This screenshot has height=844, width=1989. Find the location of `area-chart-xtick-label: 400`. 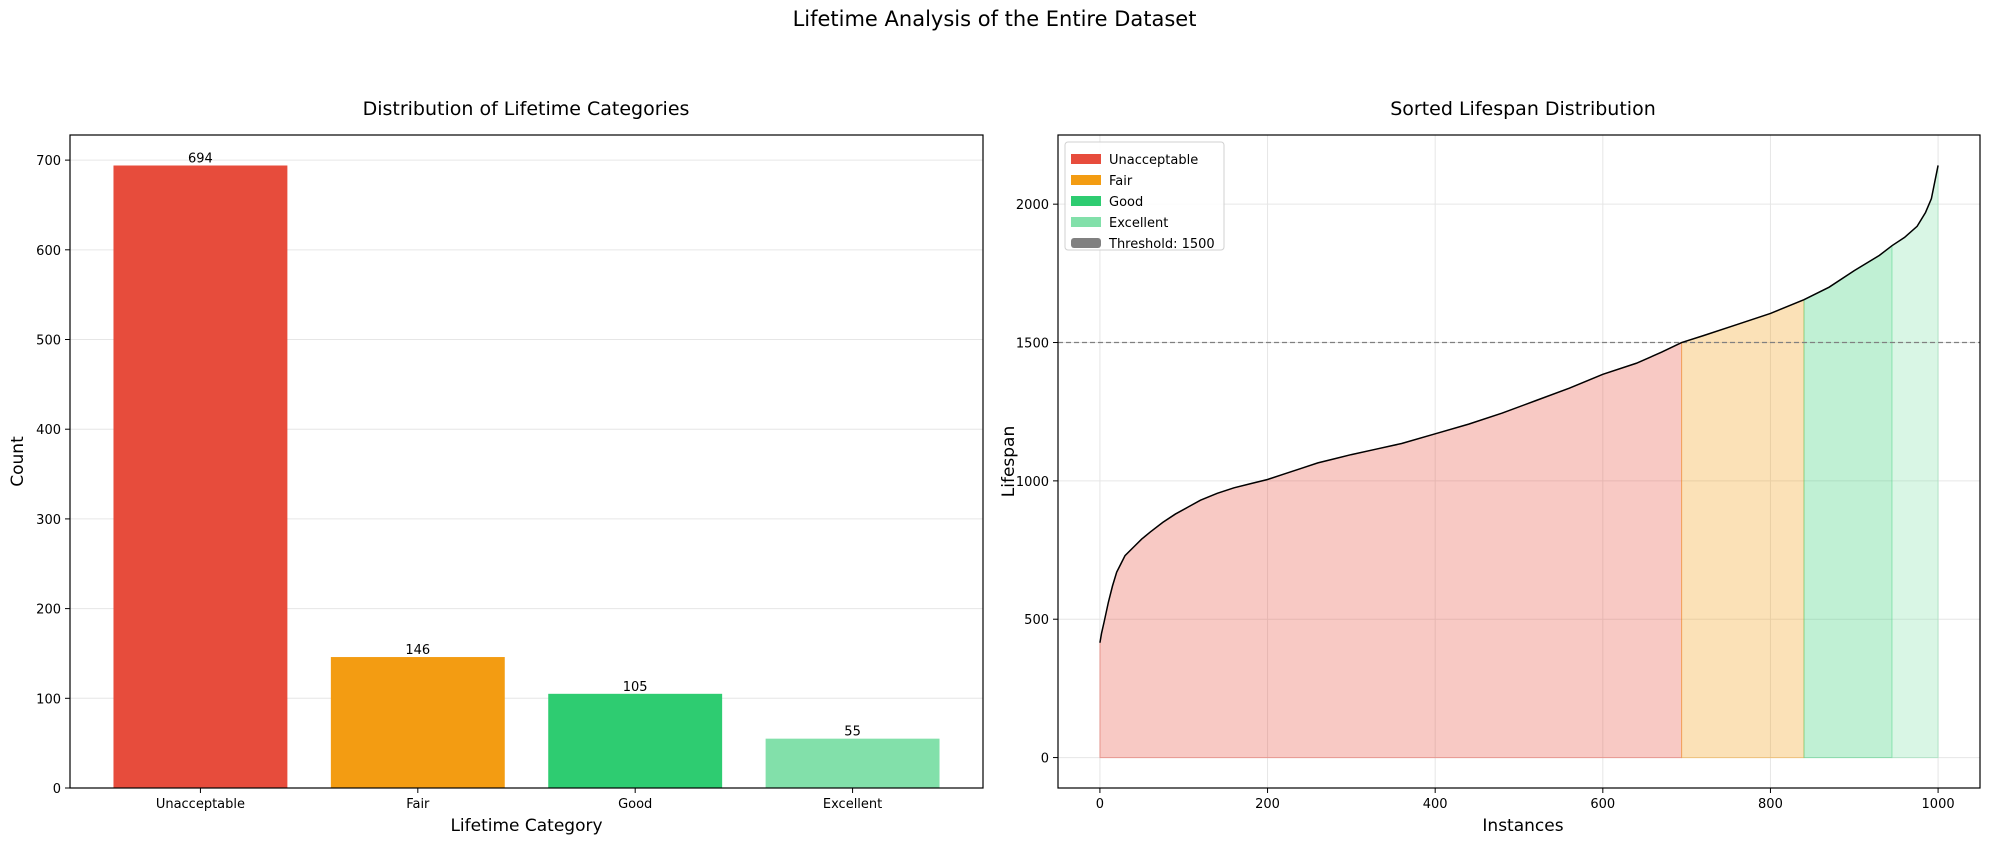

area-chart-xtick-label: 400 is located at coordinates (1435, 804).